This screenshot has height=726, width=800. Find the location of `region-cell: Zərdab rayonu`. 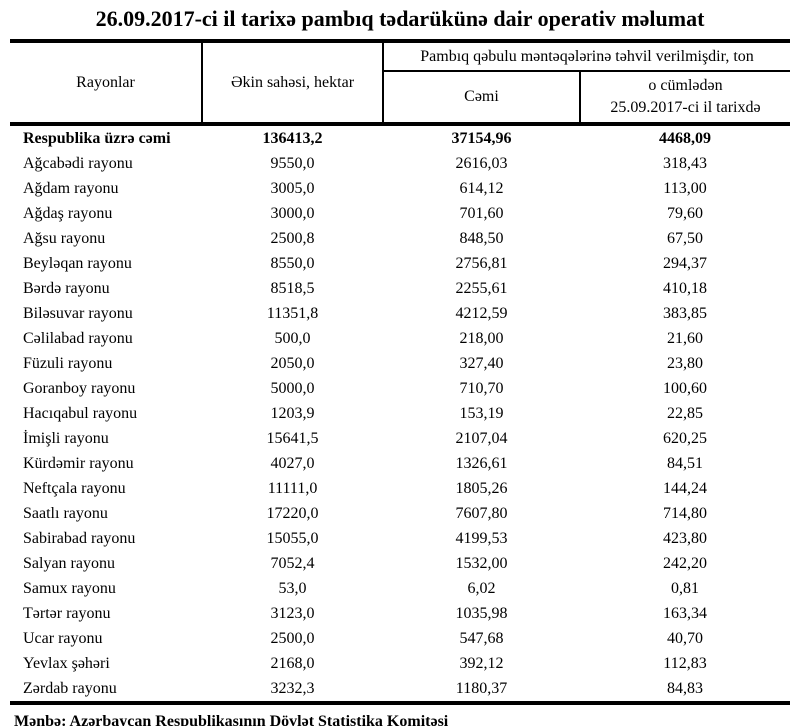

region-cell: Zərdab rayonu is located at coordinates (70, 688).